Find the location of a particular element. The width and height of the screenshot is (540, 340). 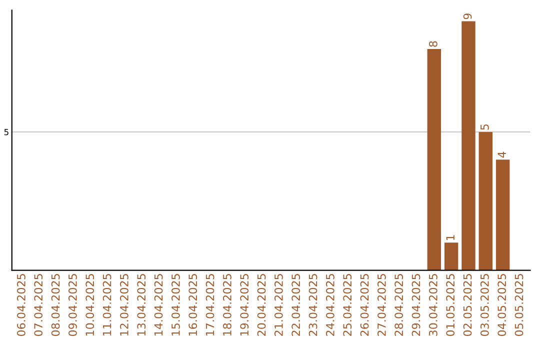

x-tick-label: 18.04.2025 is located at coordinates (227, 305).